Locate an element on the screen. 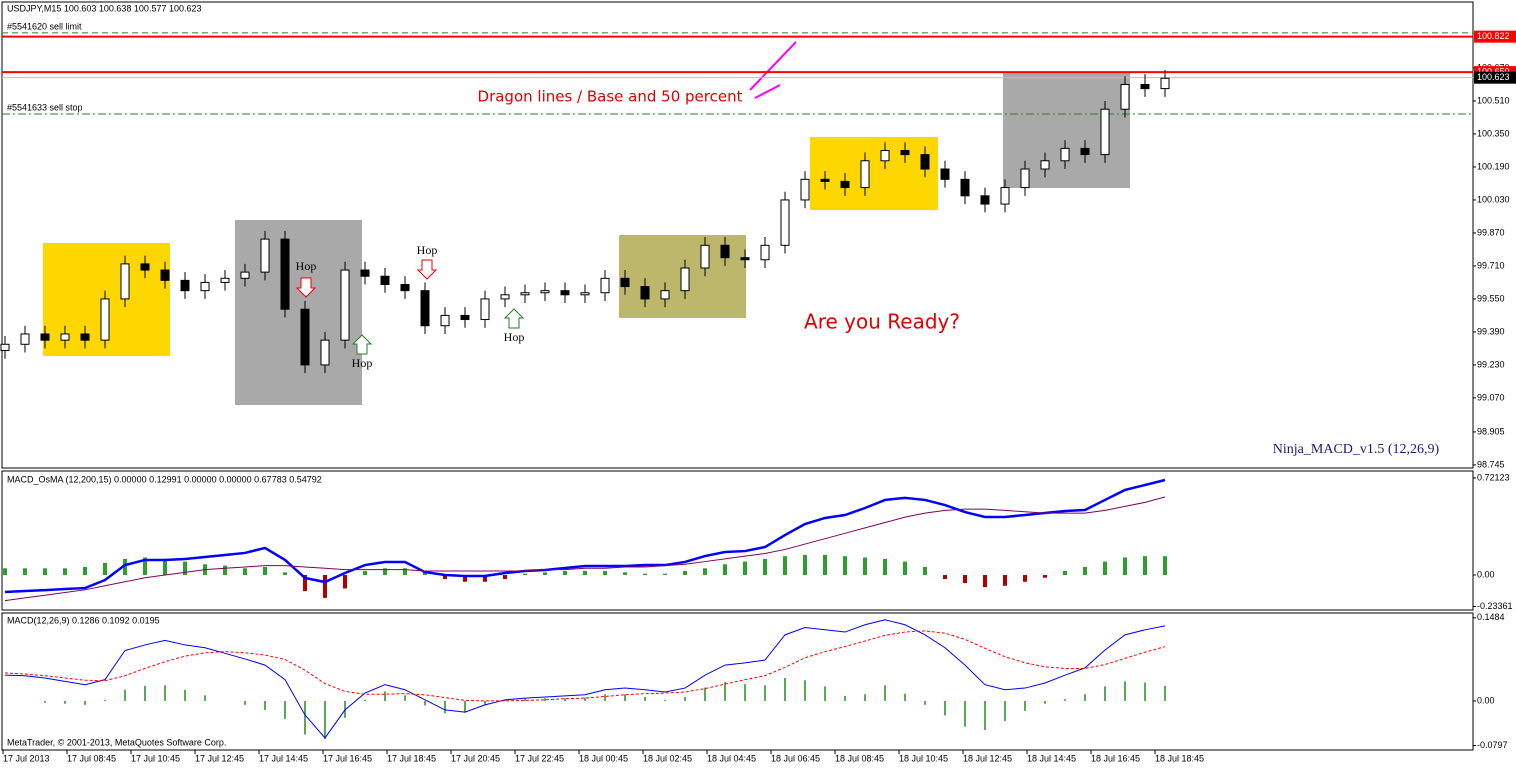 This screenshot has width=1516, height=768. level-value: 100.650 is located at coordinates (1493, 71).